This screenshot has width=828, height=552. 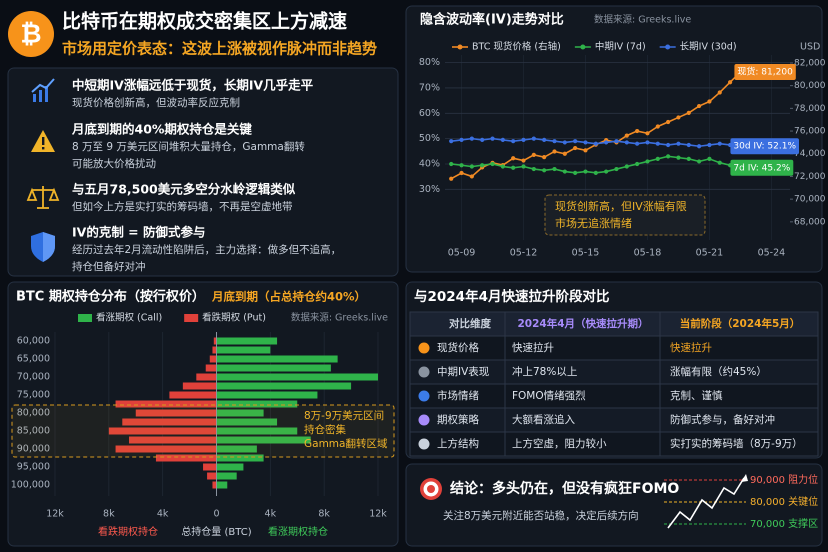 What do you see at coordinates (429, 138) in the screenshot?
I see `y-tick-label: 50%` at bounding box center [429, 138].